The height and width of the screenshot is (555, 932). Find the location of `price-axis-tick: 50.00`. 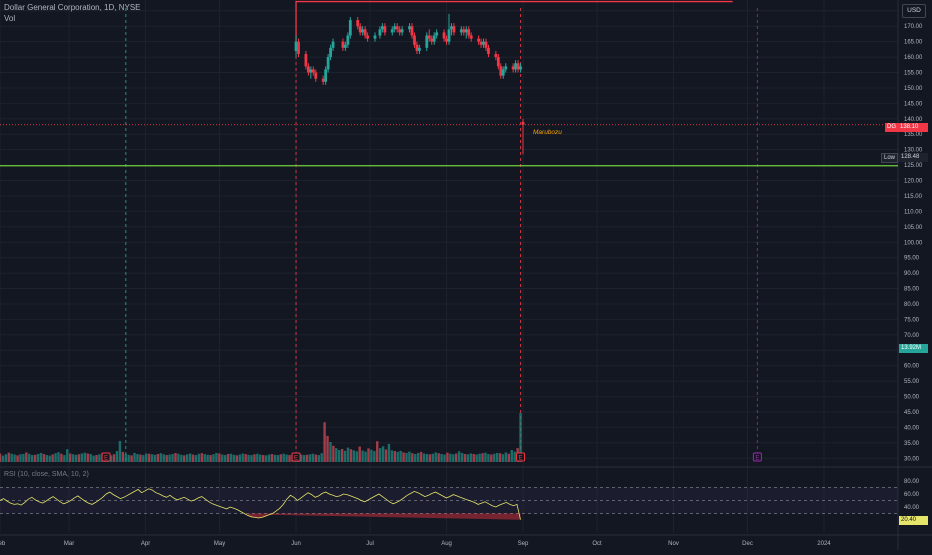

price-axis-tick: 50.00 is located at coordinates (912, 398).